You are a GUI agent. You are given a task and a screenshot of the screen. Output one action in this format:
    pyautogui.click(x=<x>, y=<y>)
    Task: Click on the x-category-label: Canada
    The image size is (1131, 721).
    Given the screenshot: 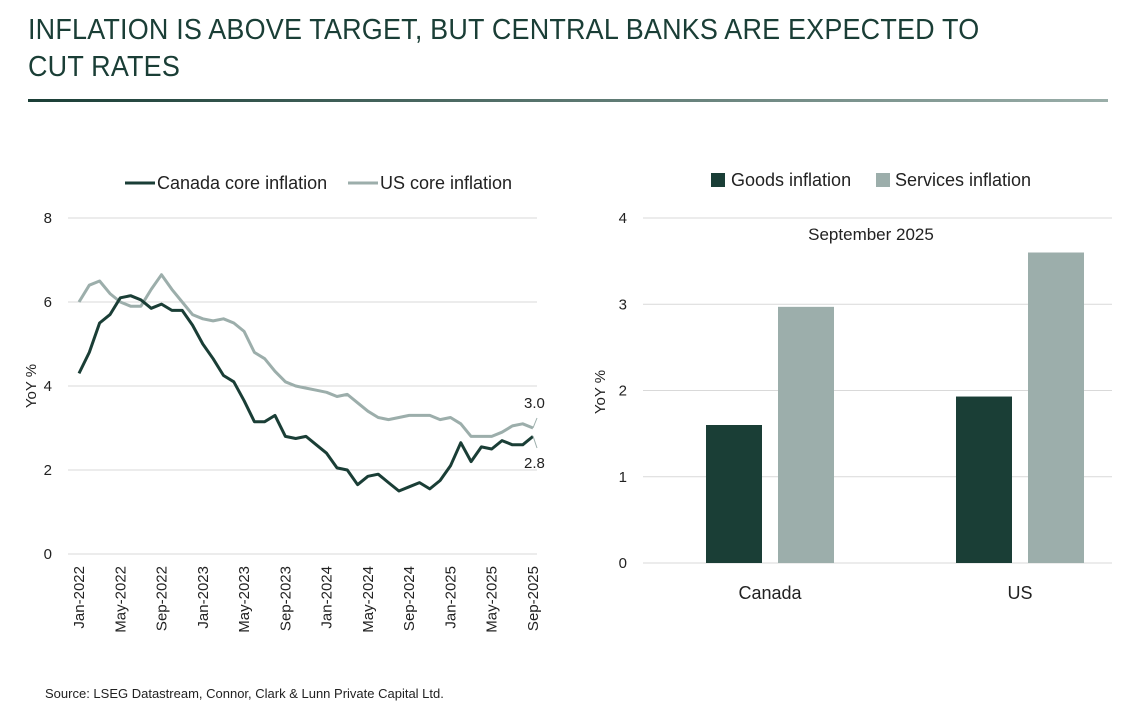 What is the action you would take?
    pyautogui.click(x=770, y=593)
    